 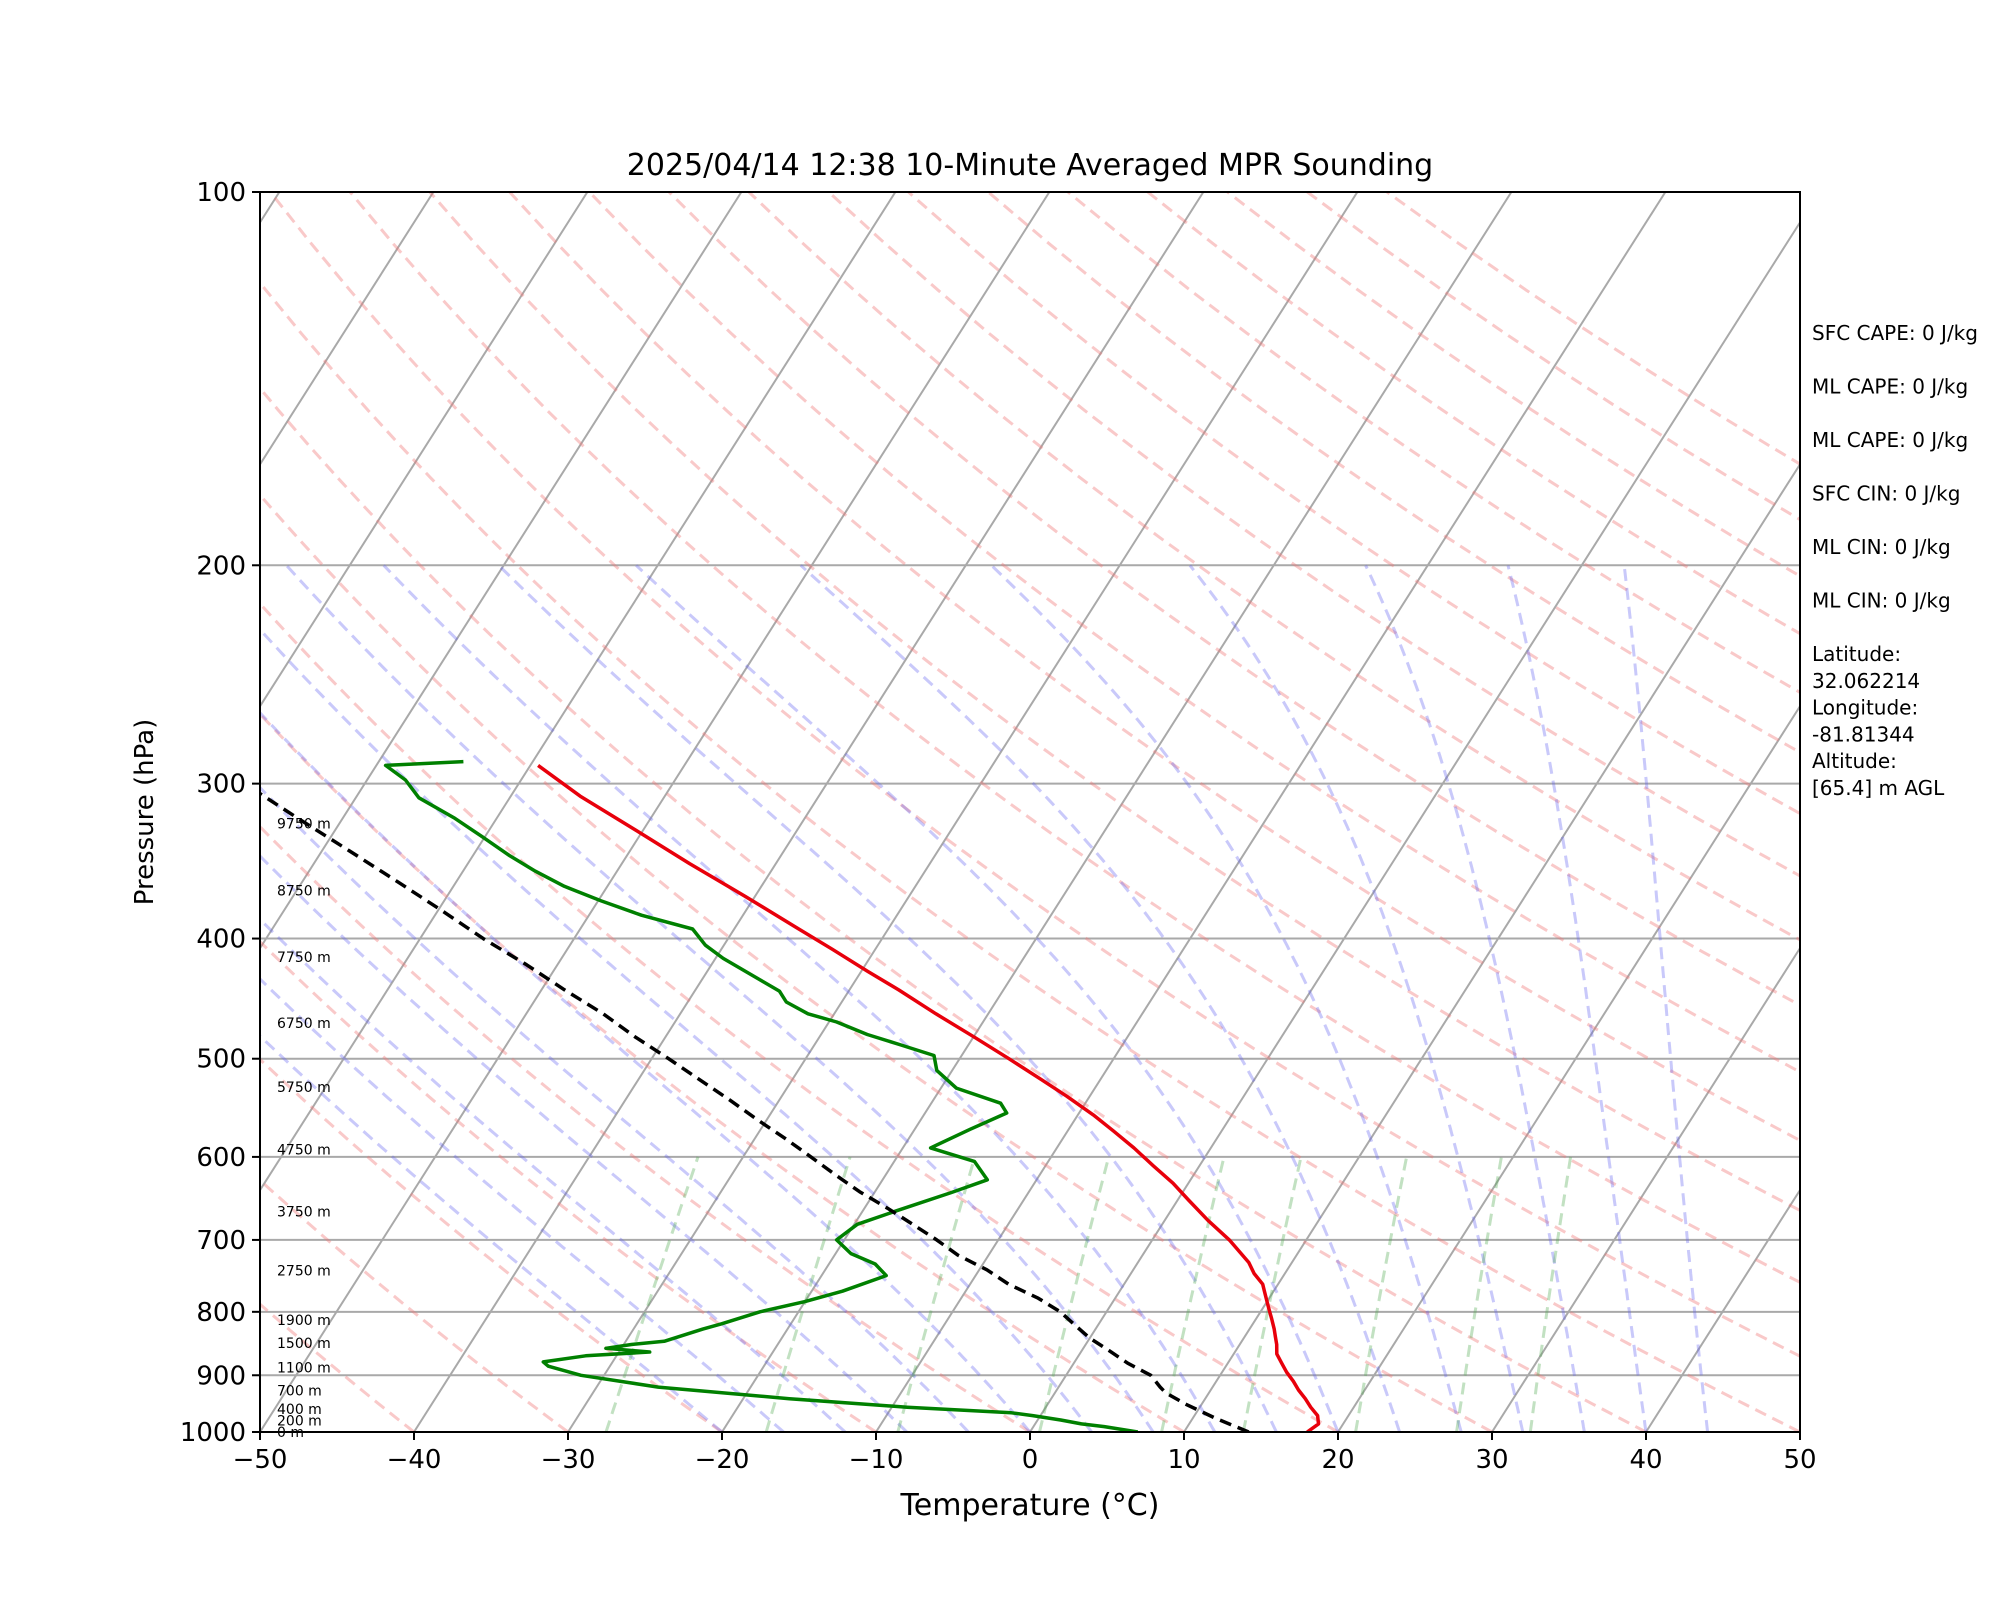 I want to click on x-tick-label: 50, so click(x=1799, y=1460).